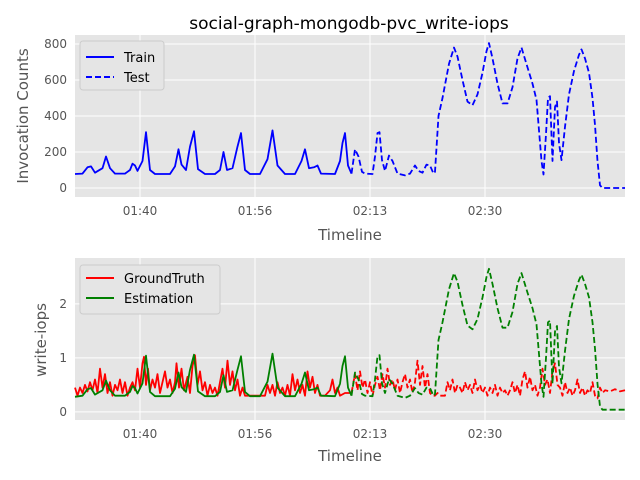 This screenshot has height=480, width=640. I want to click on top-x-axis-label: Timeline, so click(349, 235).